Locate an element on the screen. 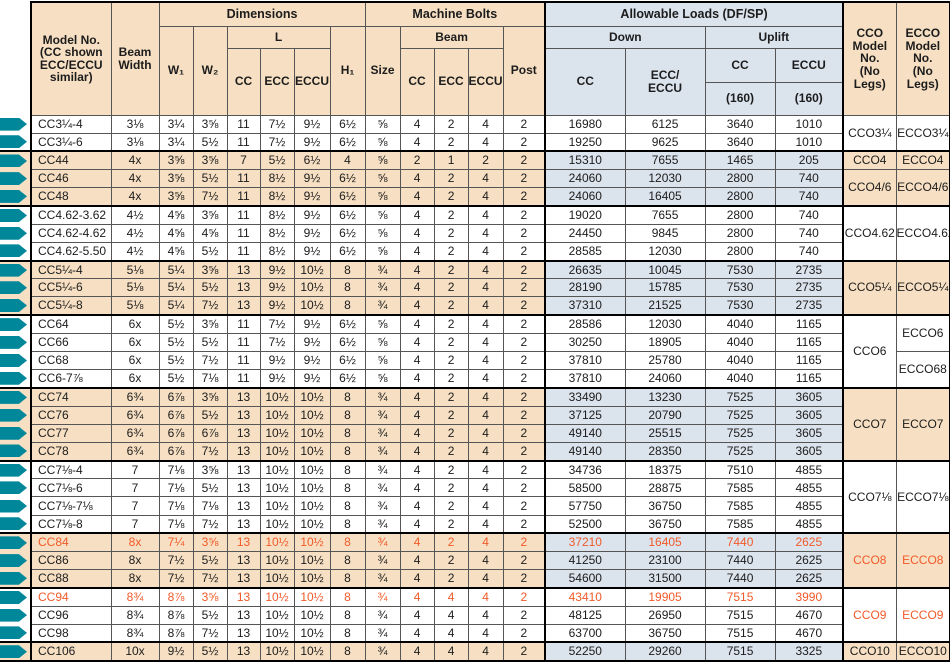  ecco-model-cell: ECCO7 is located at coordinates (922, 424).